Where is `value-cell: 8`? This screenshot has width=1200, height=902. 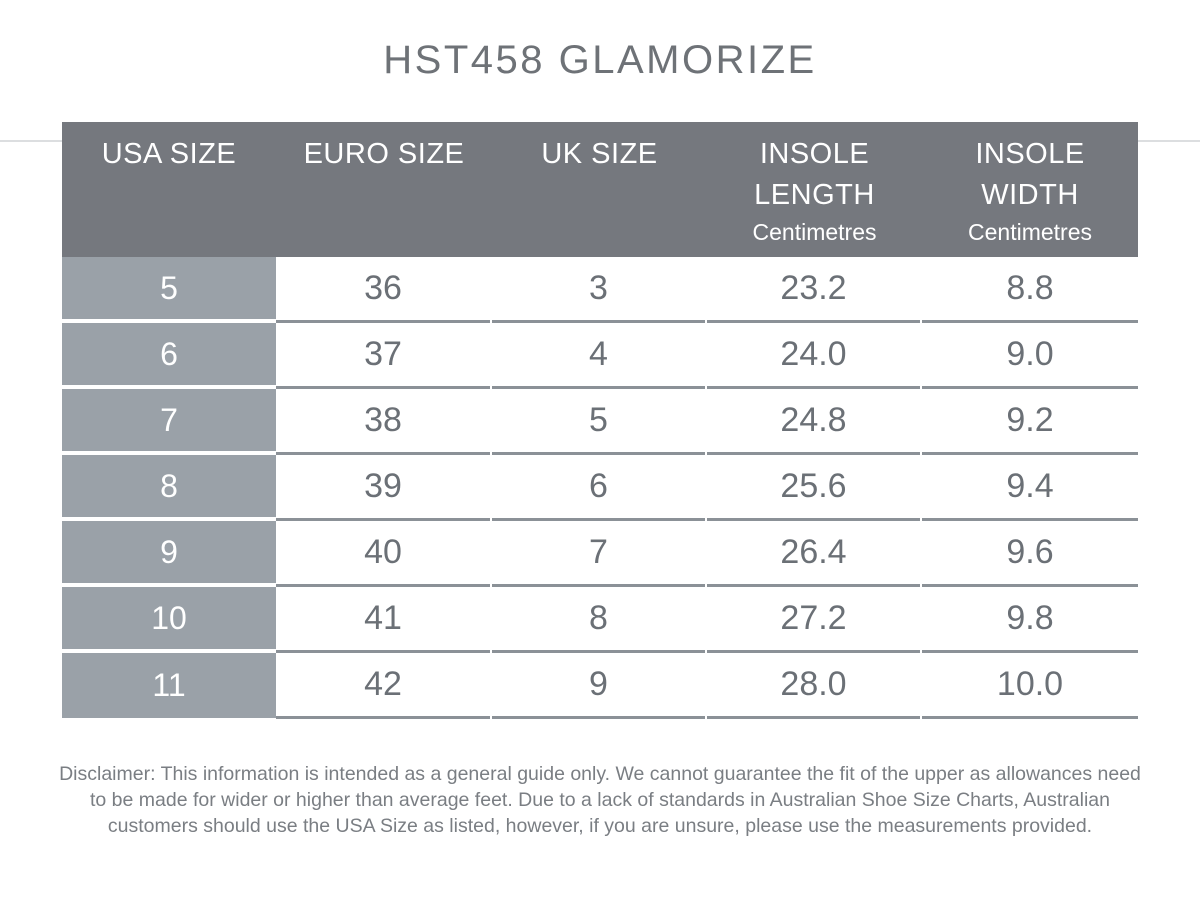 value-cell: 8 is located at coordinates (598, 620).